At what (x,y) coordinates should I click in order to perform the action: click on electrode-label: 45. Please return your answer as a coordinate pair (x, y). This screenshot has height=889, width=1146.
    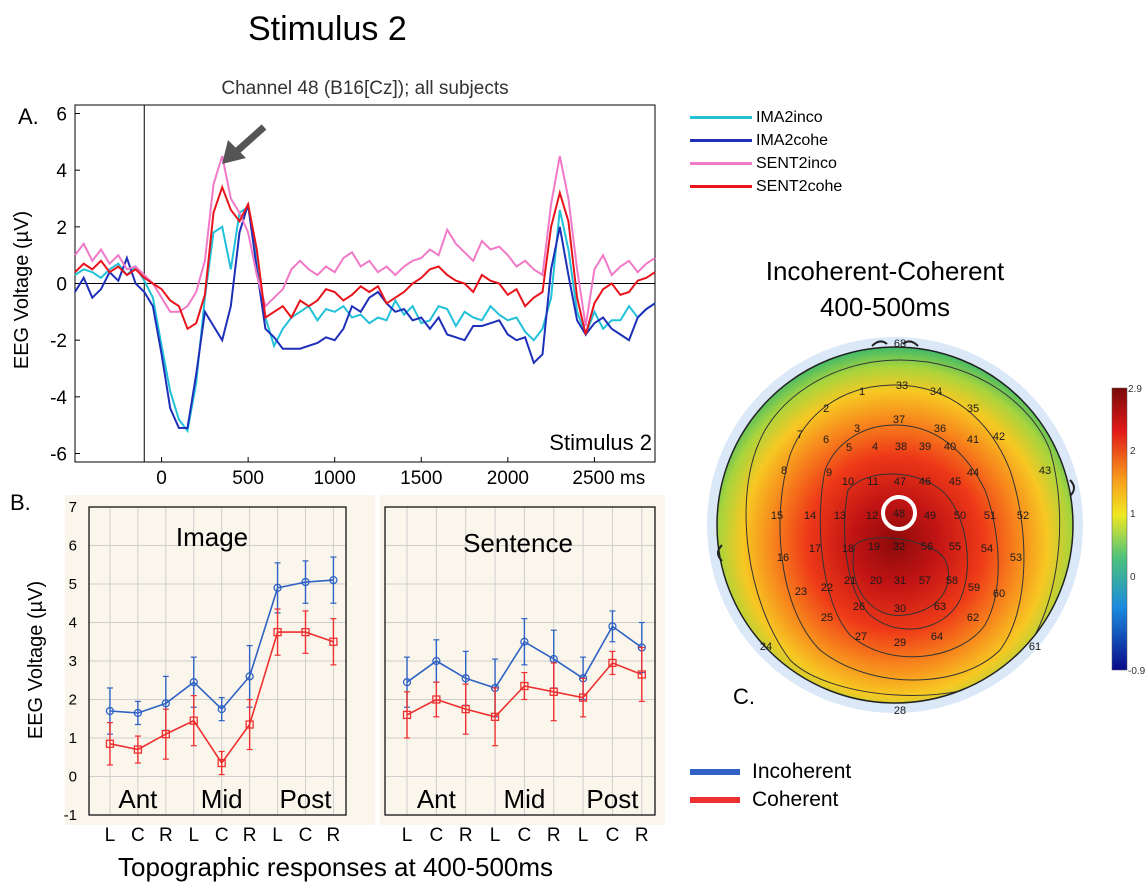
    Looking at the image, I should click on (955, 482).